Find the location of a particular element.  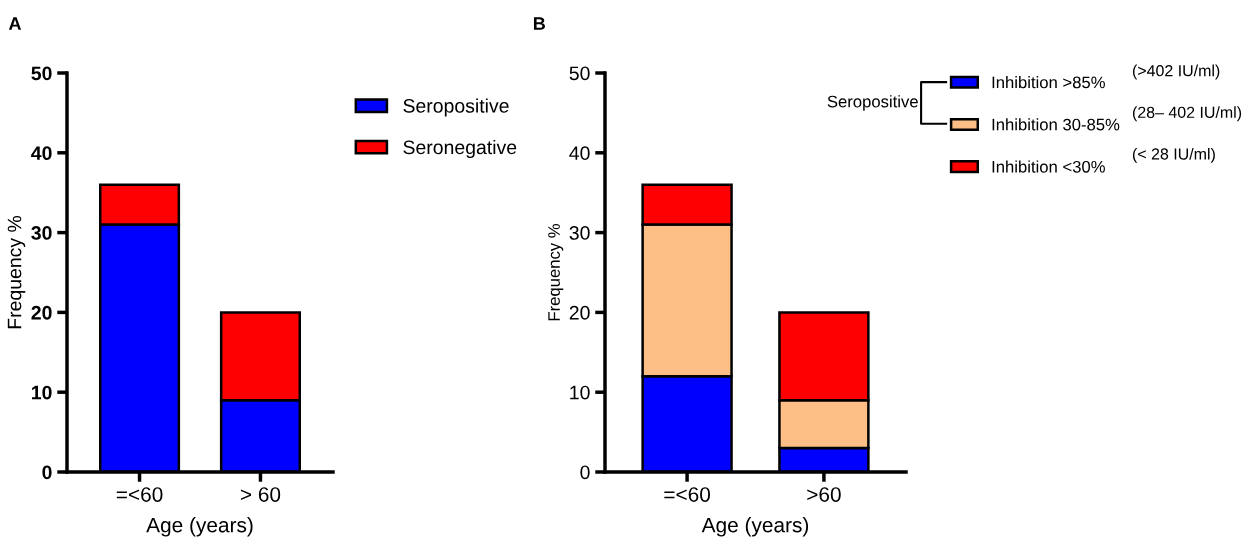

legend-label: Seronegative is located at coordinates (460, 149).